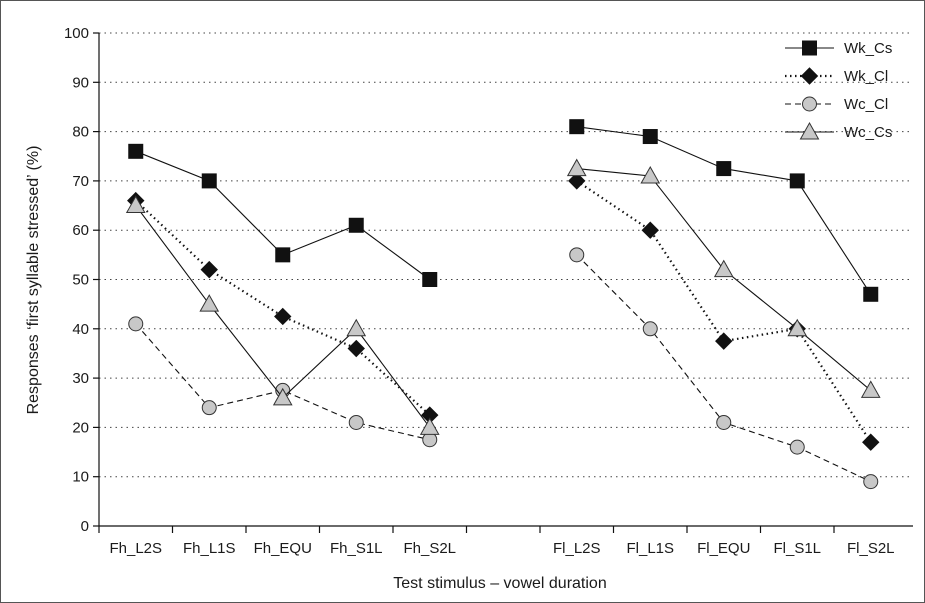  Describe the element at coordinates (723, 548) in the screenshot. I see `x-tick-label: Fl_EQU` at that location.